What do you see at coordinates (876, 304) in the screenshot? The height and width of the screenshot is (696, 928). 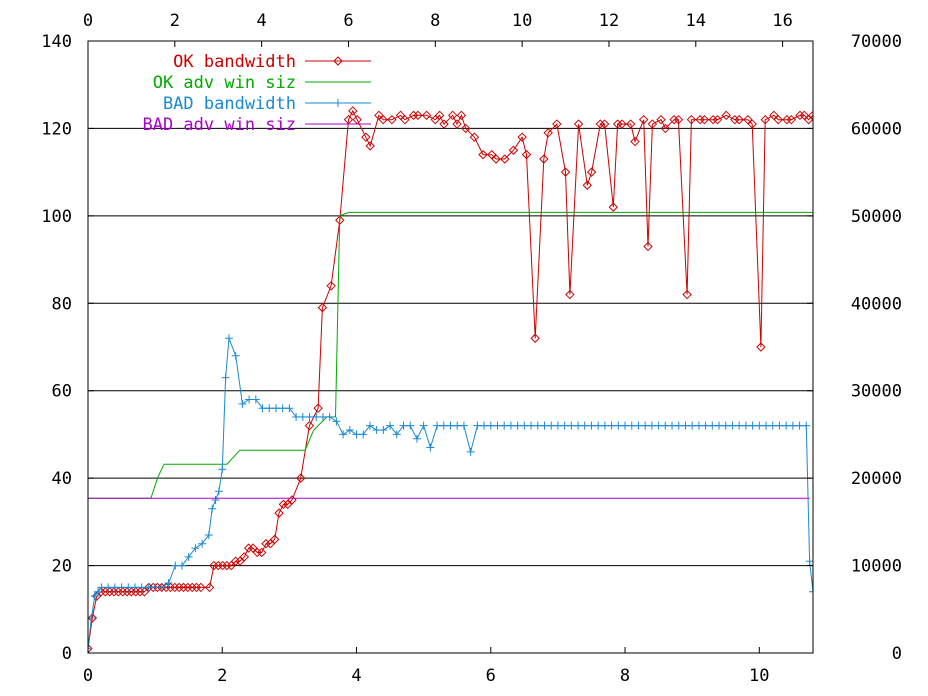 I see `right-tick-label: 40000` at bounding box center [876, 304].